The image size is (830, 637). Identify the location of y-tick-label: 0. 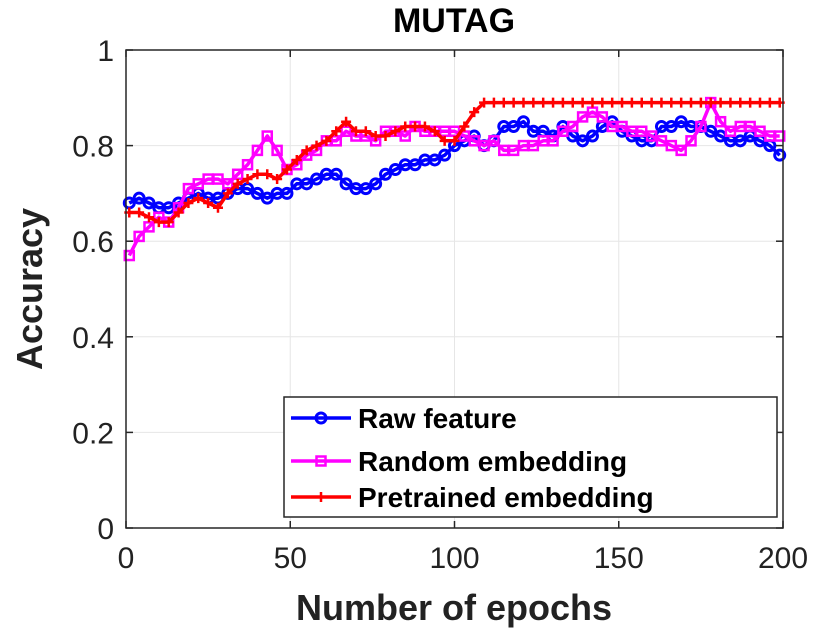
(105, 529).